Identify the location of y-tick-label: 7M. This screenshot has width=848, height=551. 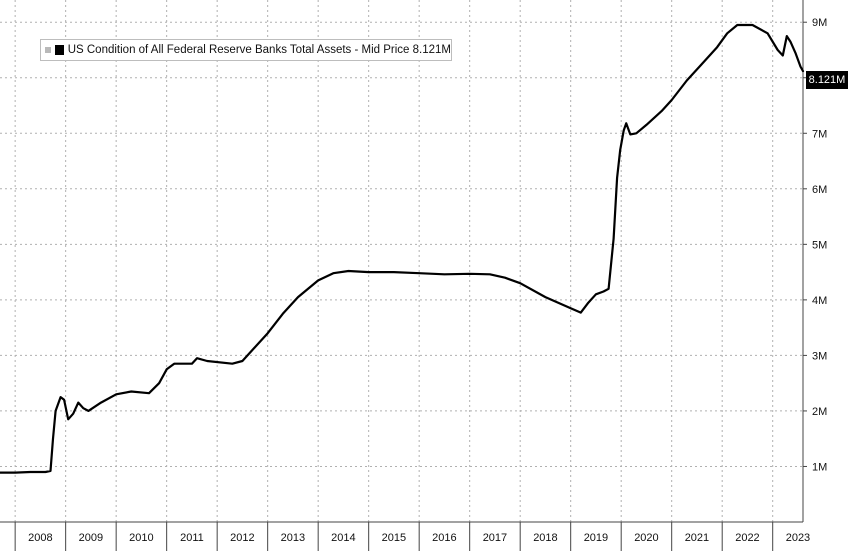
(819, 134).